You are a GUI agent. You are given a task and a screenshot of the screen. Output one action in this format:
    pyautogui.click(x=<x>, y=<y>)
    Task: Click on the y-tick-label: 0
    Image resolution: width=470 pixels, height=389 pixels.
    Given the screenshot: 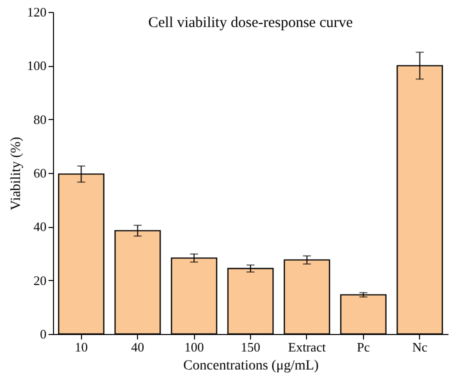 What is the action you would take?
    pyautogui.click(x=43, y=334)
    